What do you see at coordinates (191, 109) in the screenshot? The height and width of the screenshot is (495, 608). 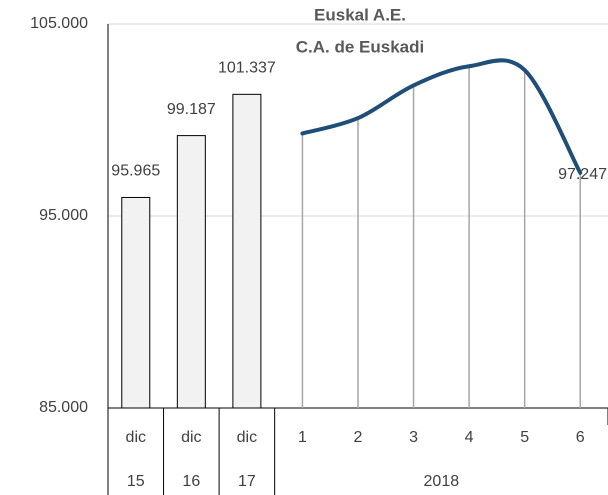 I see `data-label: 99.187` at bounding box center [191, 109].